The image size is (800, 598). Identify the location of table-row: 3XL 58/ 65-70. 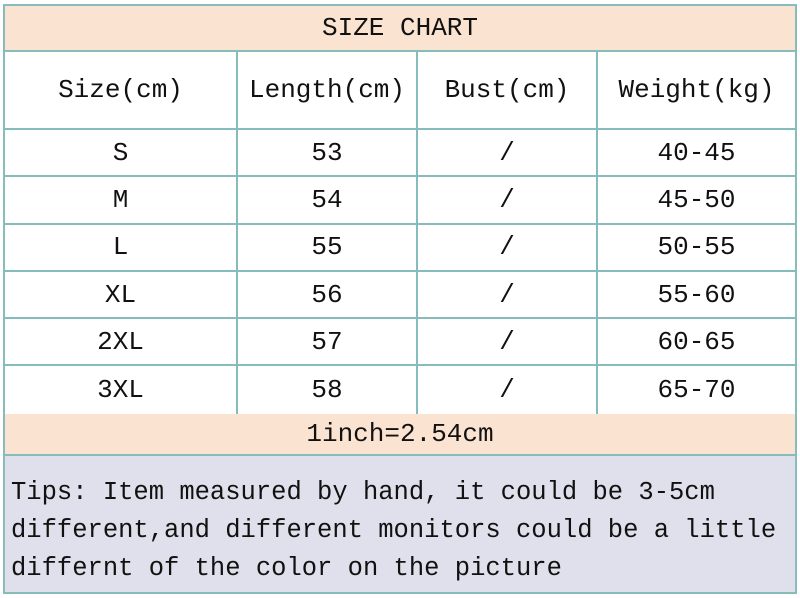
(400, 390).